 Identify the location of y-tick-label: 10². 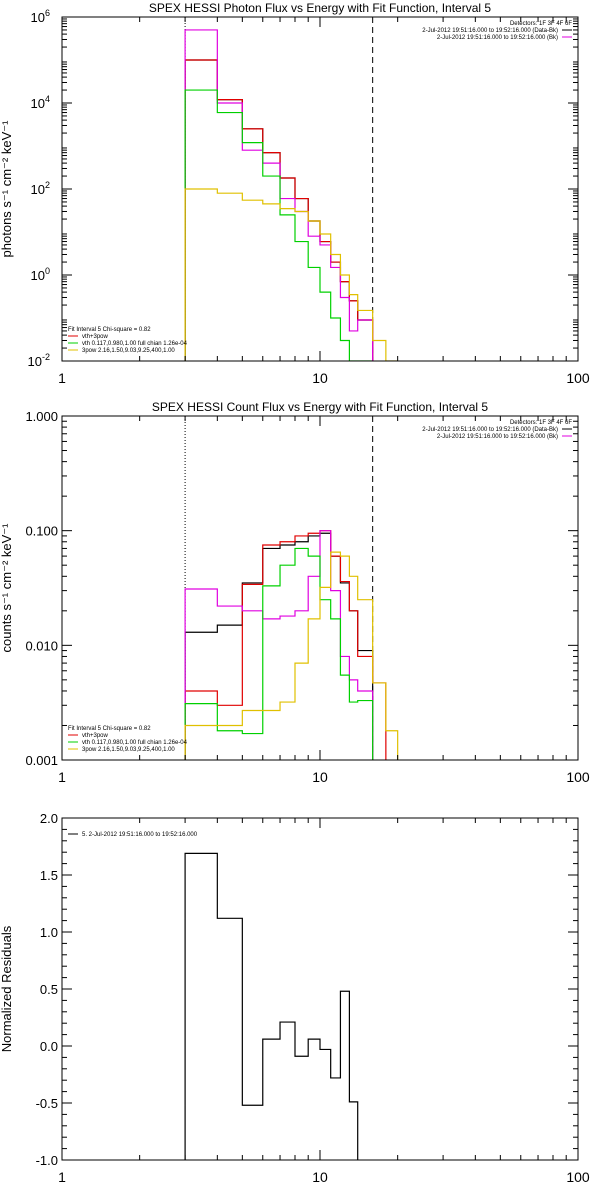
(40, 188).